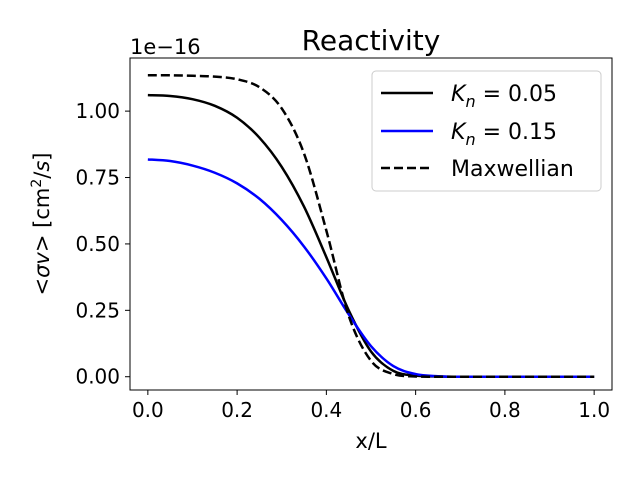 This screenshot has width=640, height=480. What do you see at coordinates (97, 310) in the screenshot?
I see `y-tick-label: 0.25` at bounding box center [97, 310].